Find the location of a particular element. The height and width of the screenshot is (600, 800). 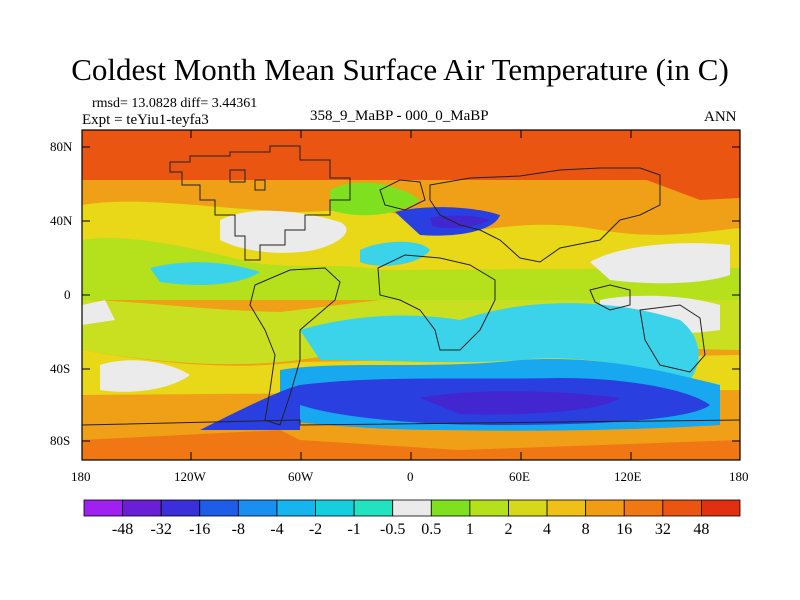

field-white-west is located at coordinates (98, 312).